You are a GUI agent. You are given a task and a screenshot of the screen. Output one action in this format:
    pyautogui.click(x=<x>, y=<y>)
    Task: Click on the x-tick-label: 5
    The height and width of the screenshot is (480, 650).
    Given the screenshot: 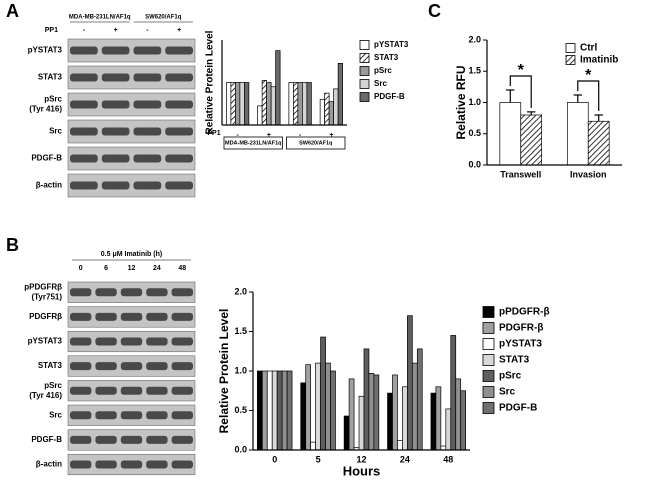 What is the action you would take?
    pyautogui.click(x=318, y=459)
    